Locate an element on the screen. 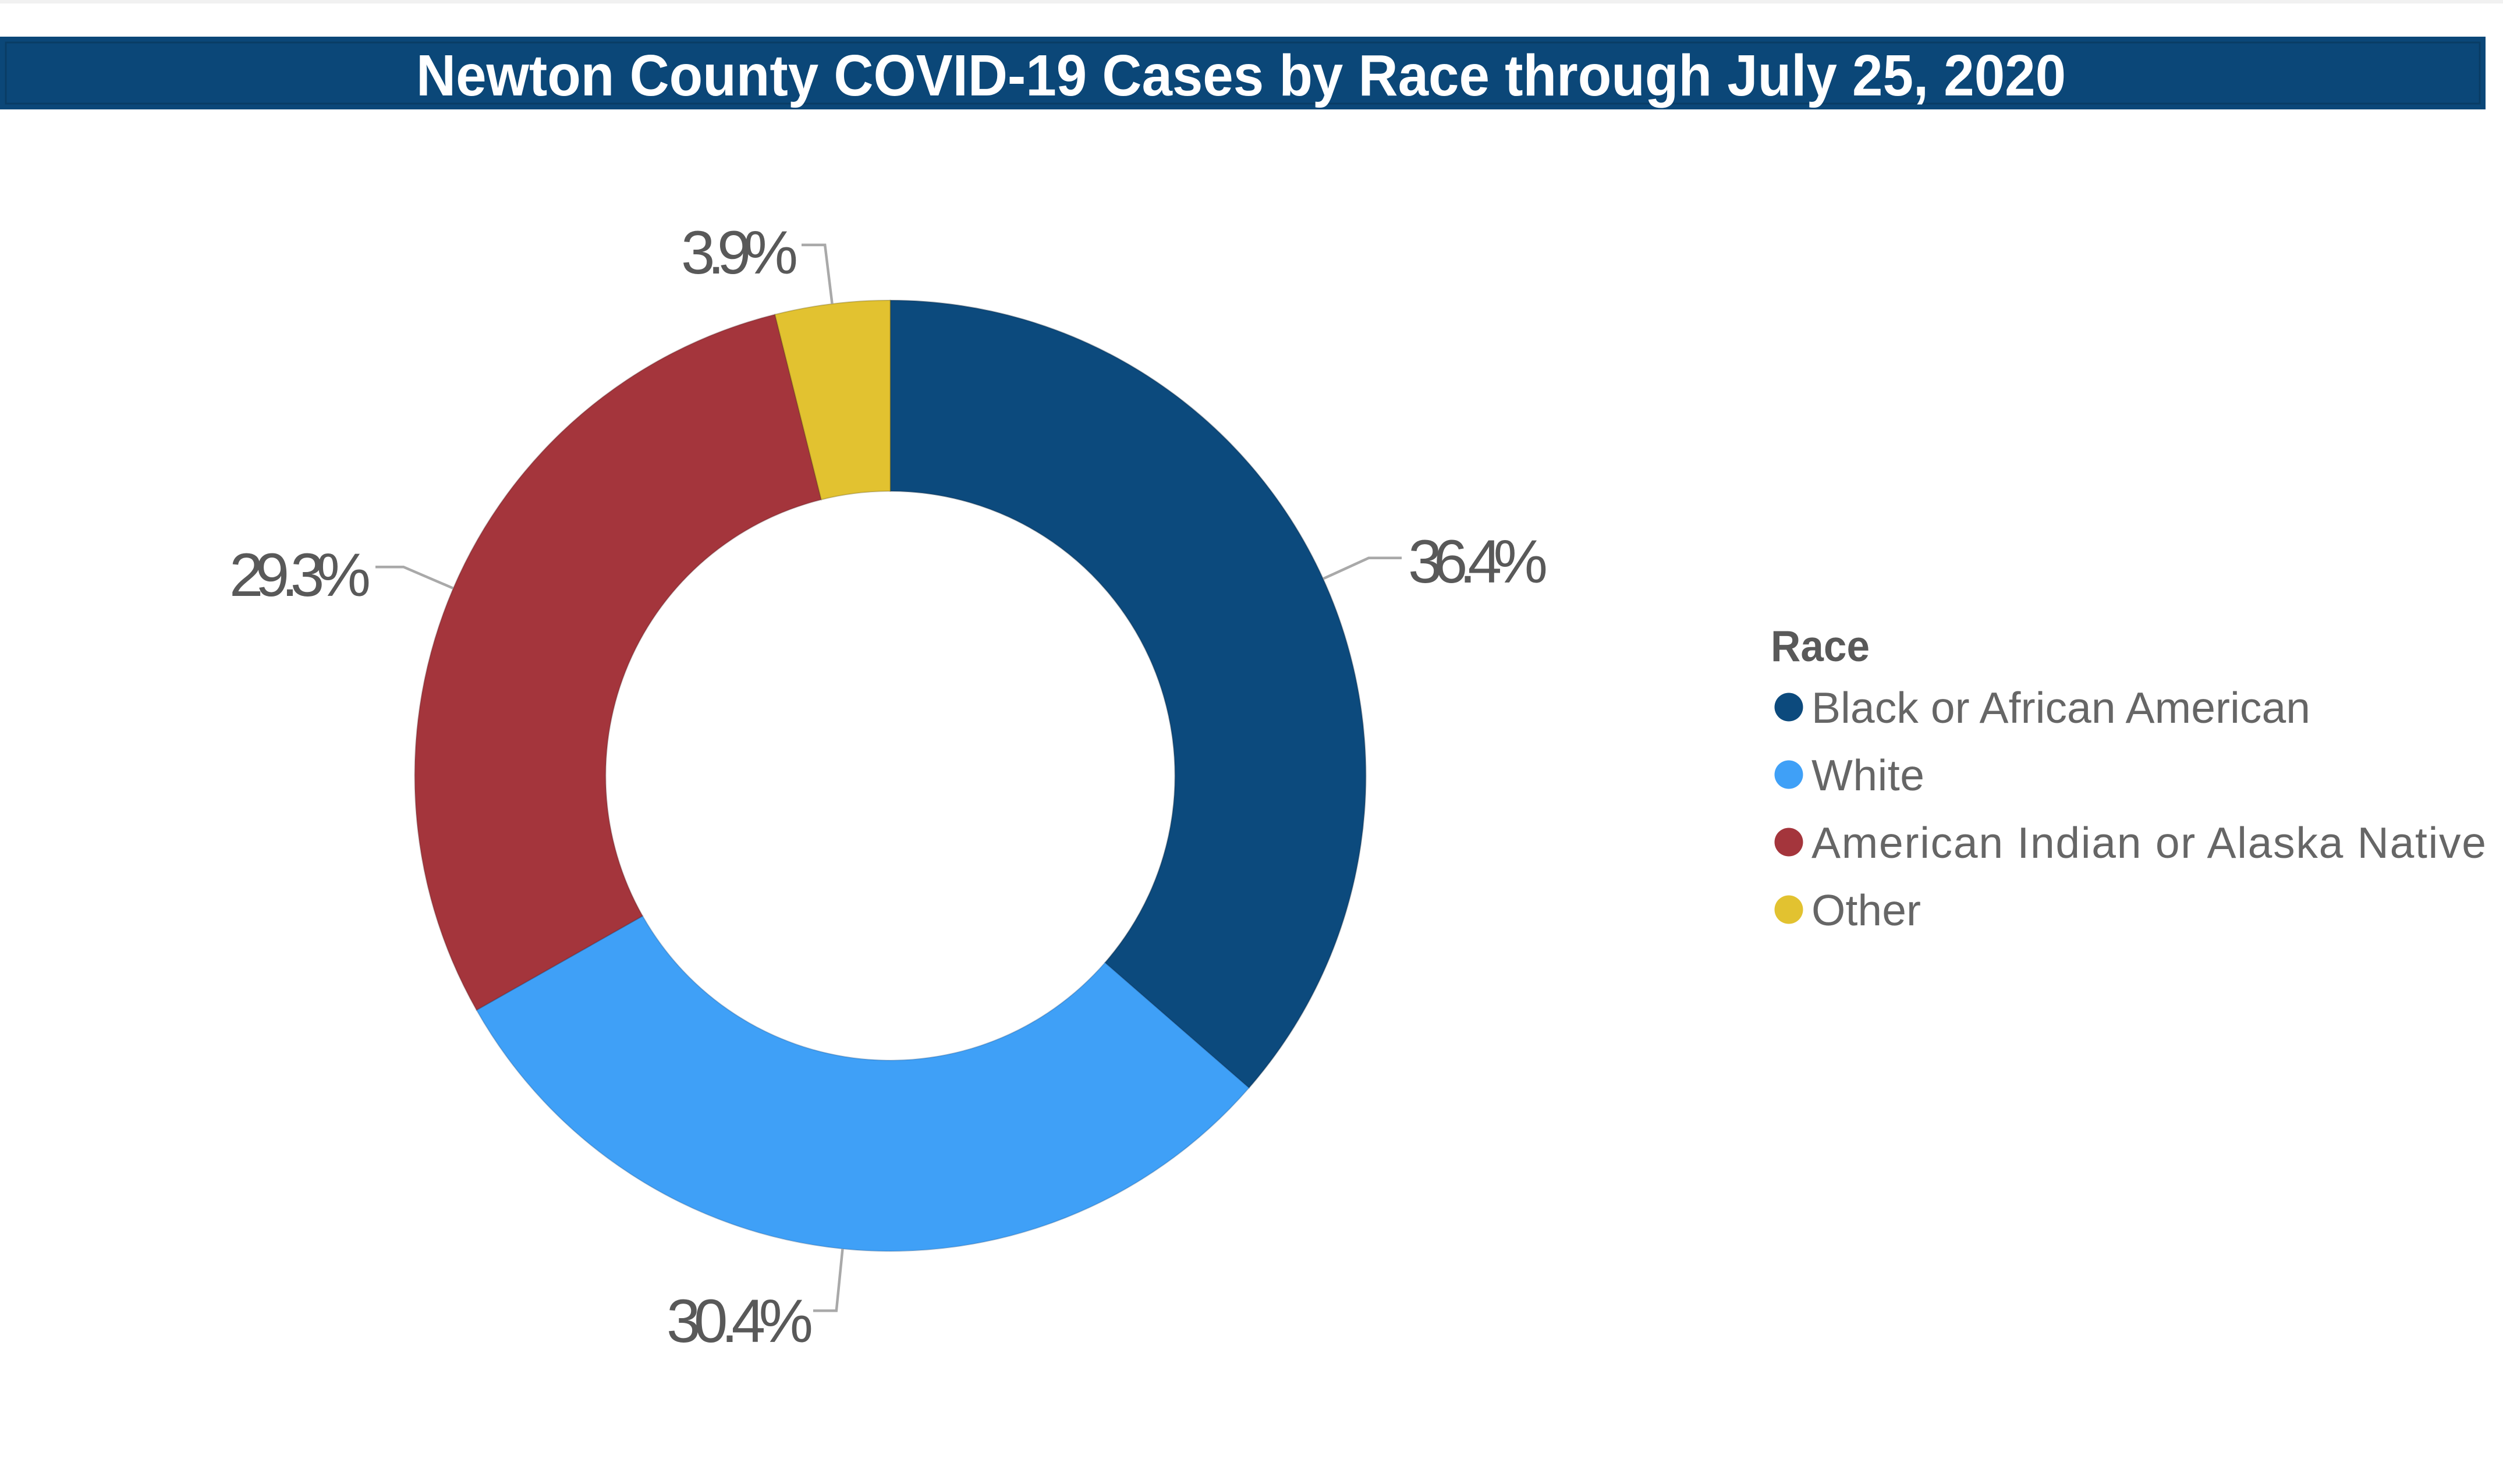 The height and width of the screenshot is (1484, 2503). svg-text: 3.9% is located at coordinates (739, 253).